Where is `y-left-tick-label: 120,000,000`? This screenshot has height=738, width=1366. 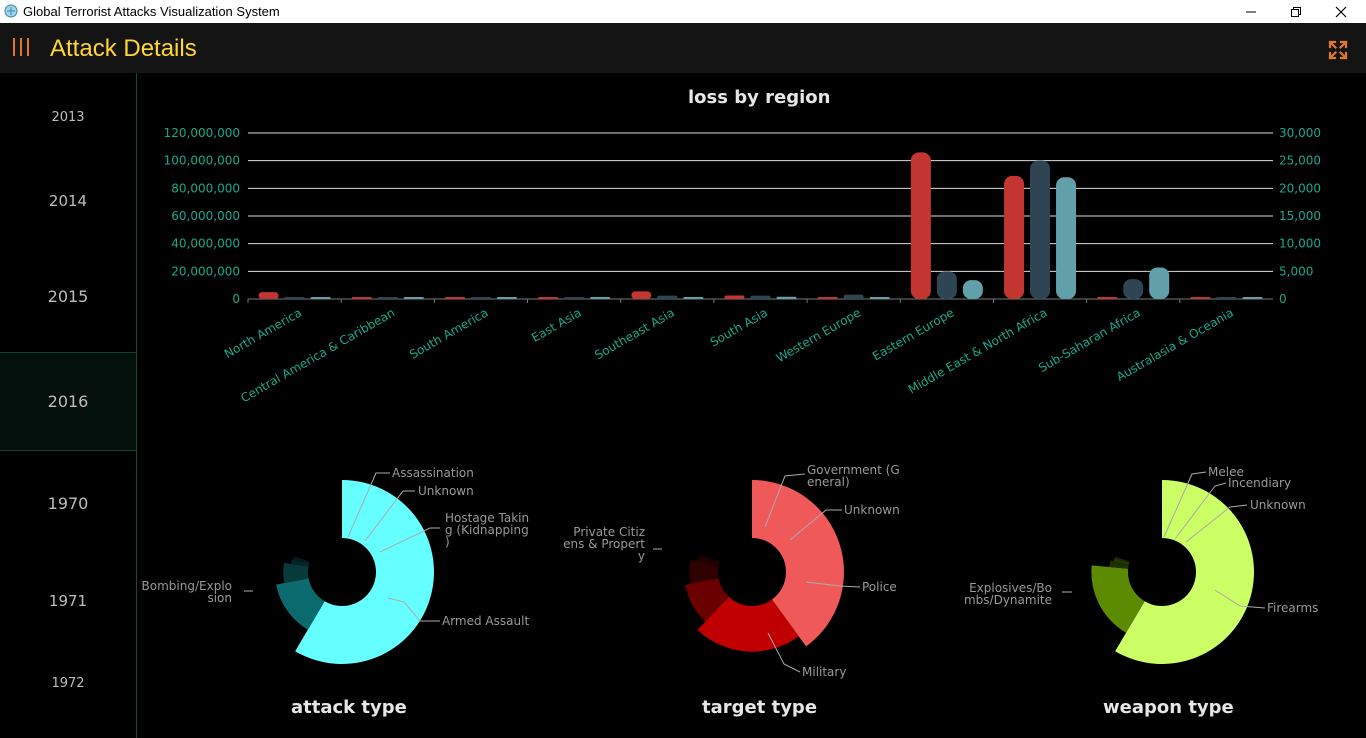 y-left-tick-label: 120,000,000 is located at coordinates (202, 133).